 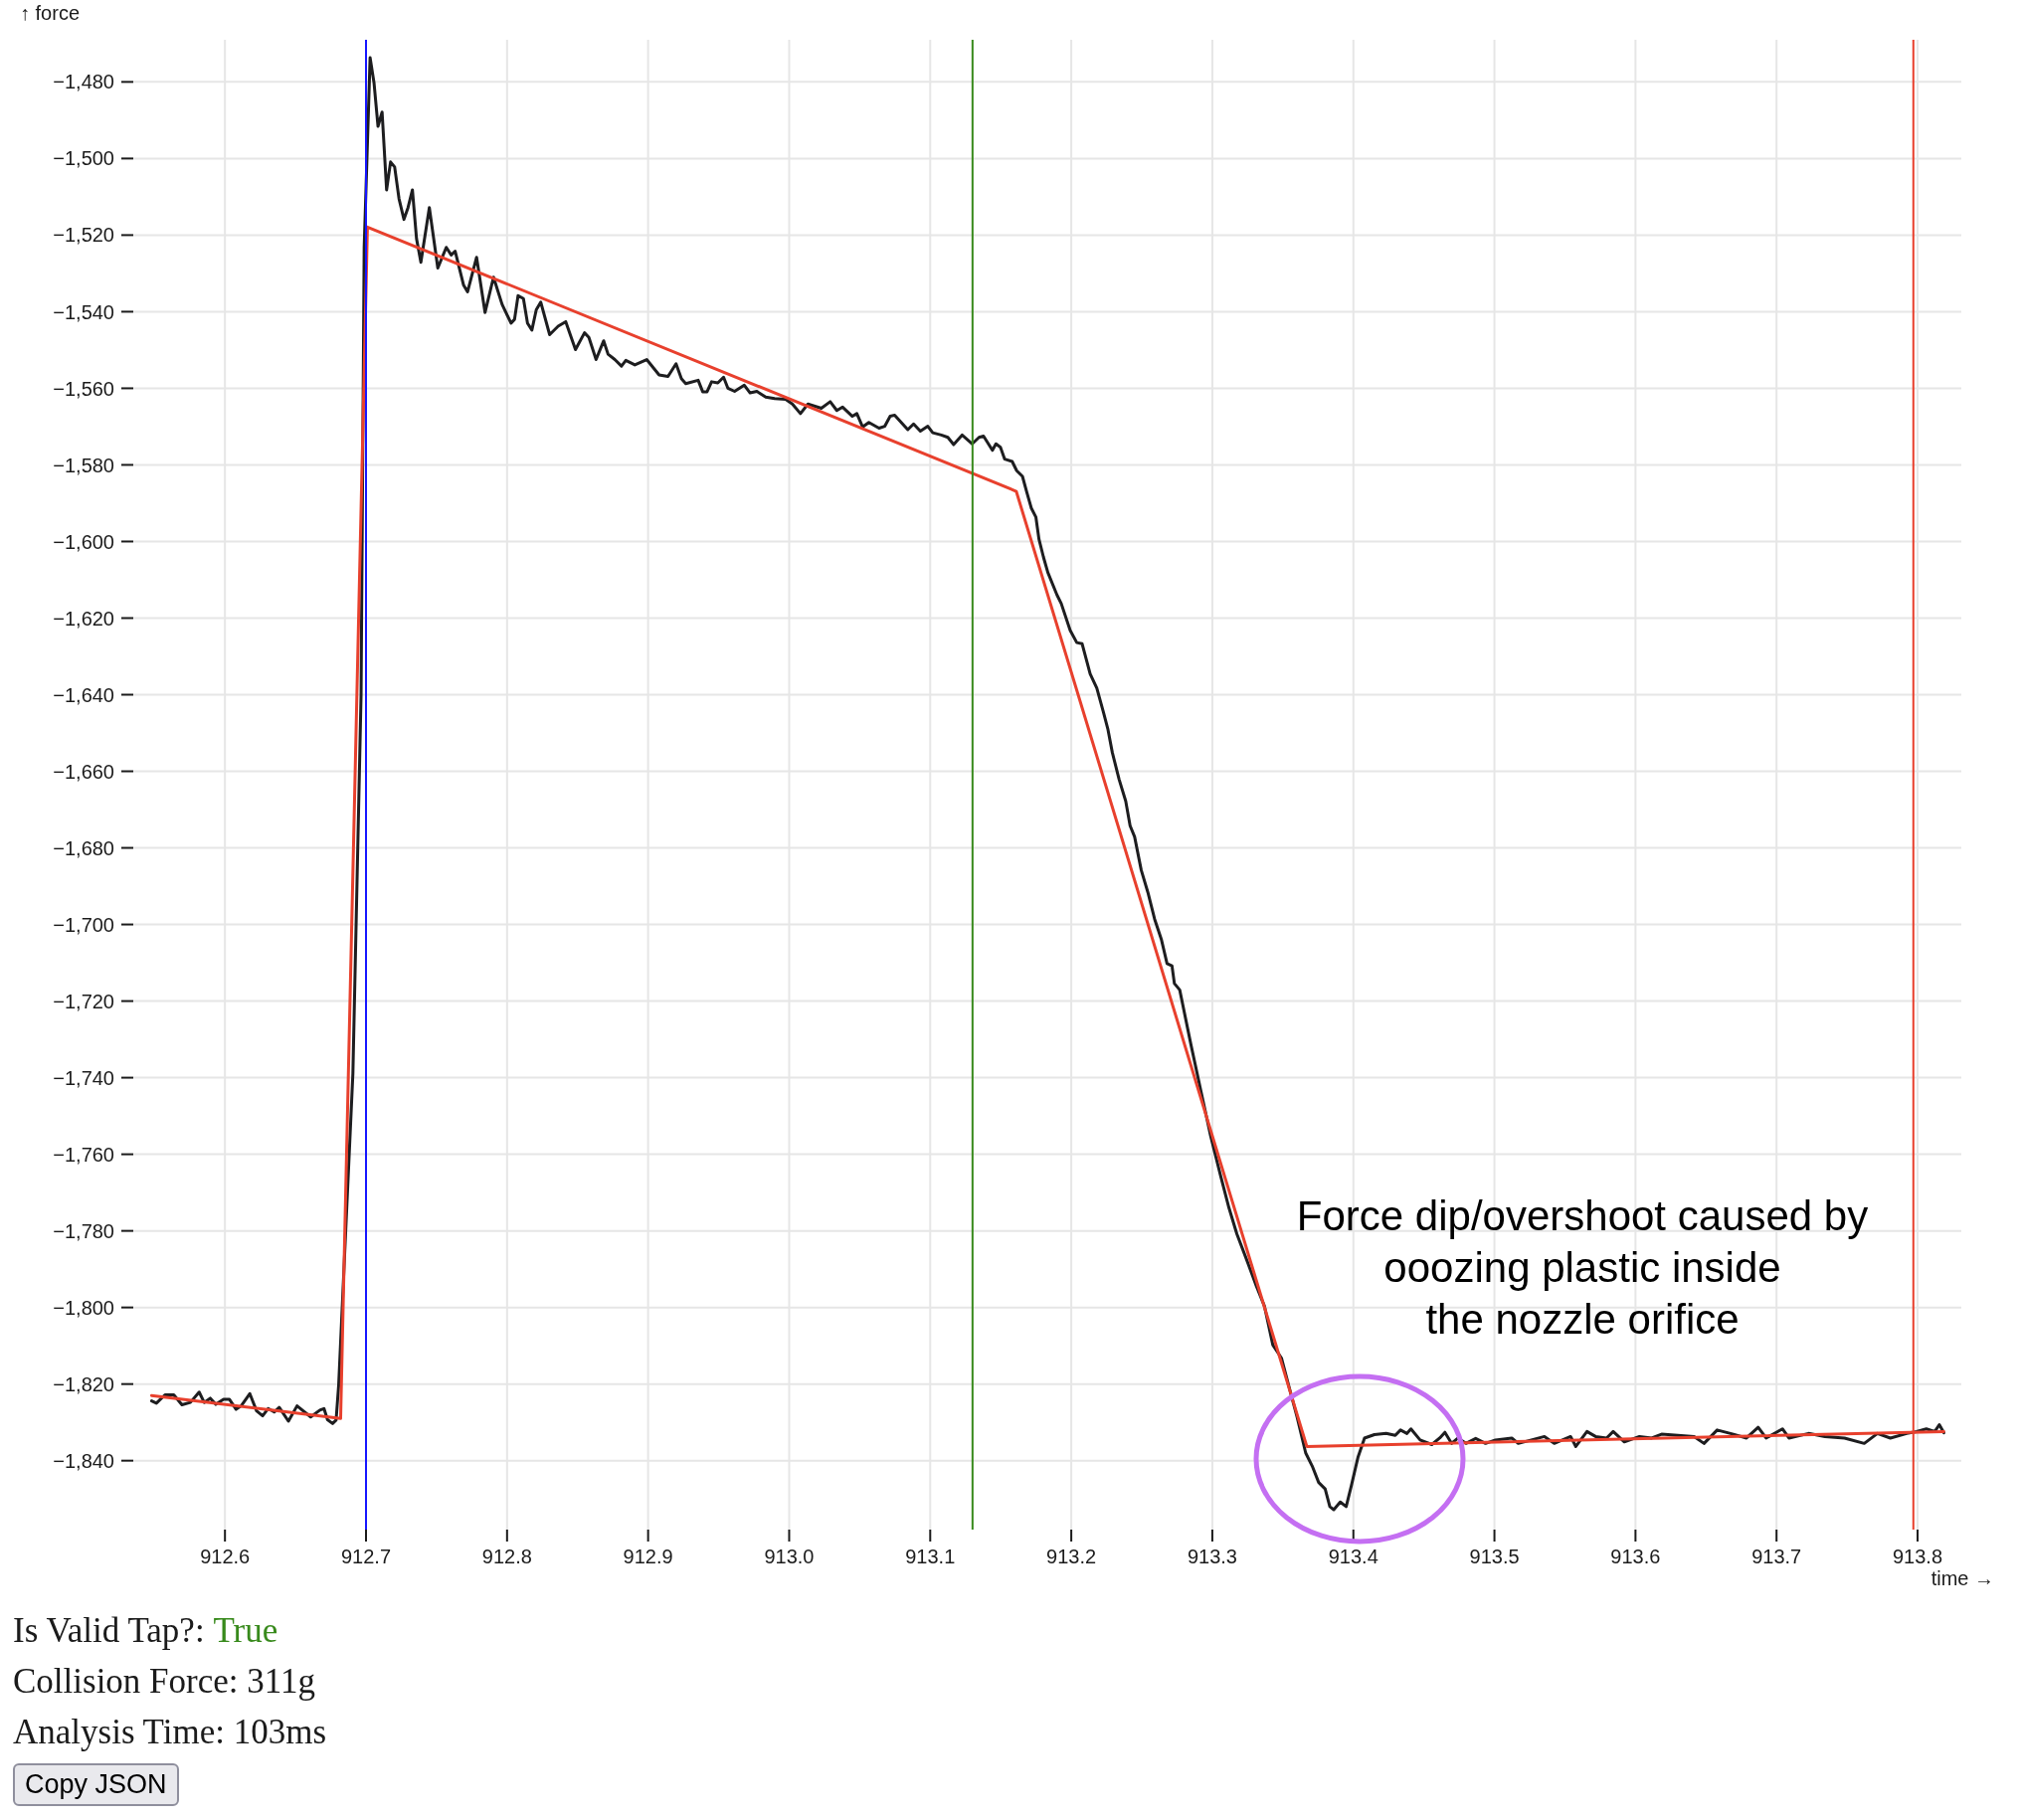 What do you see at coordinates (1212, 1557) in the screenshot?
I see `x-tick-label: 913.3` at bounding box center [1212, 1557].